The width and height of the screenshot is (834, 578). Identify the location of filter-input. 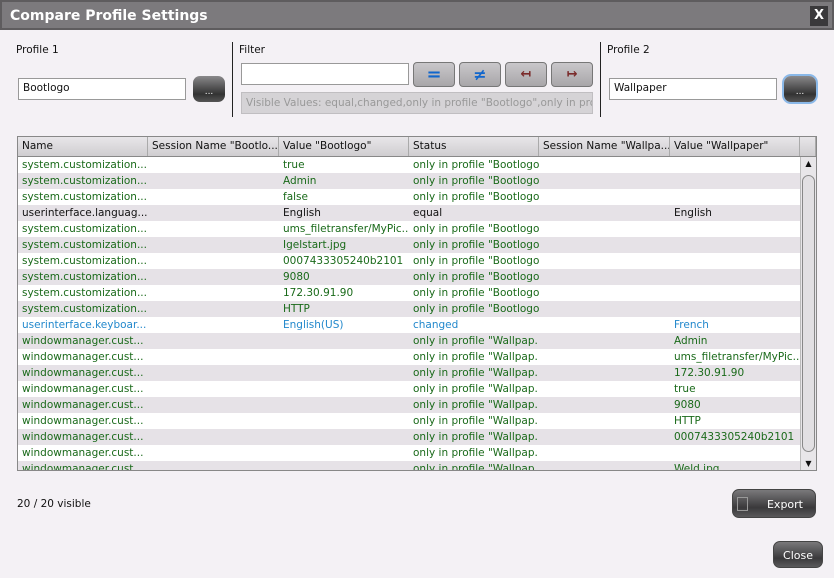
(325, 74).